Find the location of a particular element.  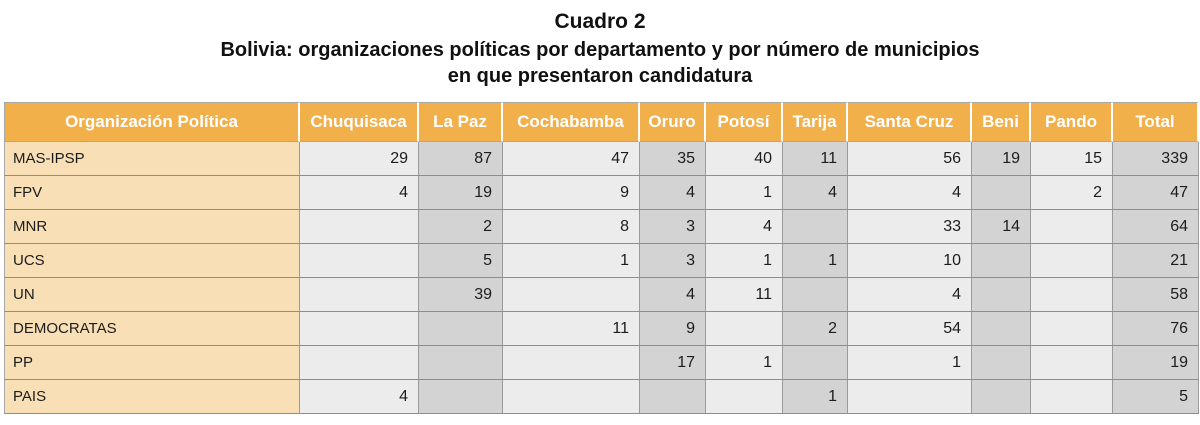

table-row: UCS 5 1 3 1 1 10 21 is located at coordinates (601, 261).